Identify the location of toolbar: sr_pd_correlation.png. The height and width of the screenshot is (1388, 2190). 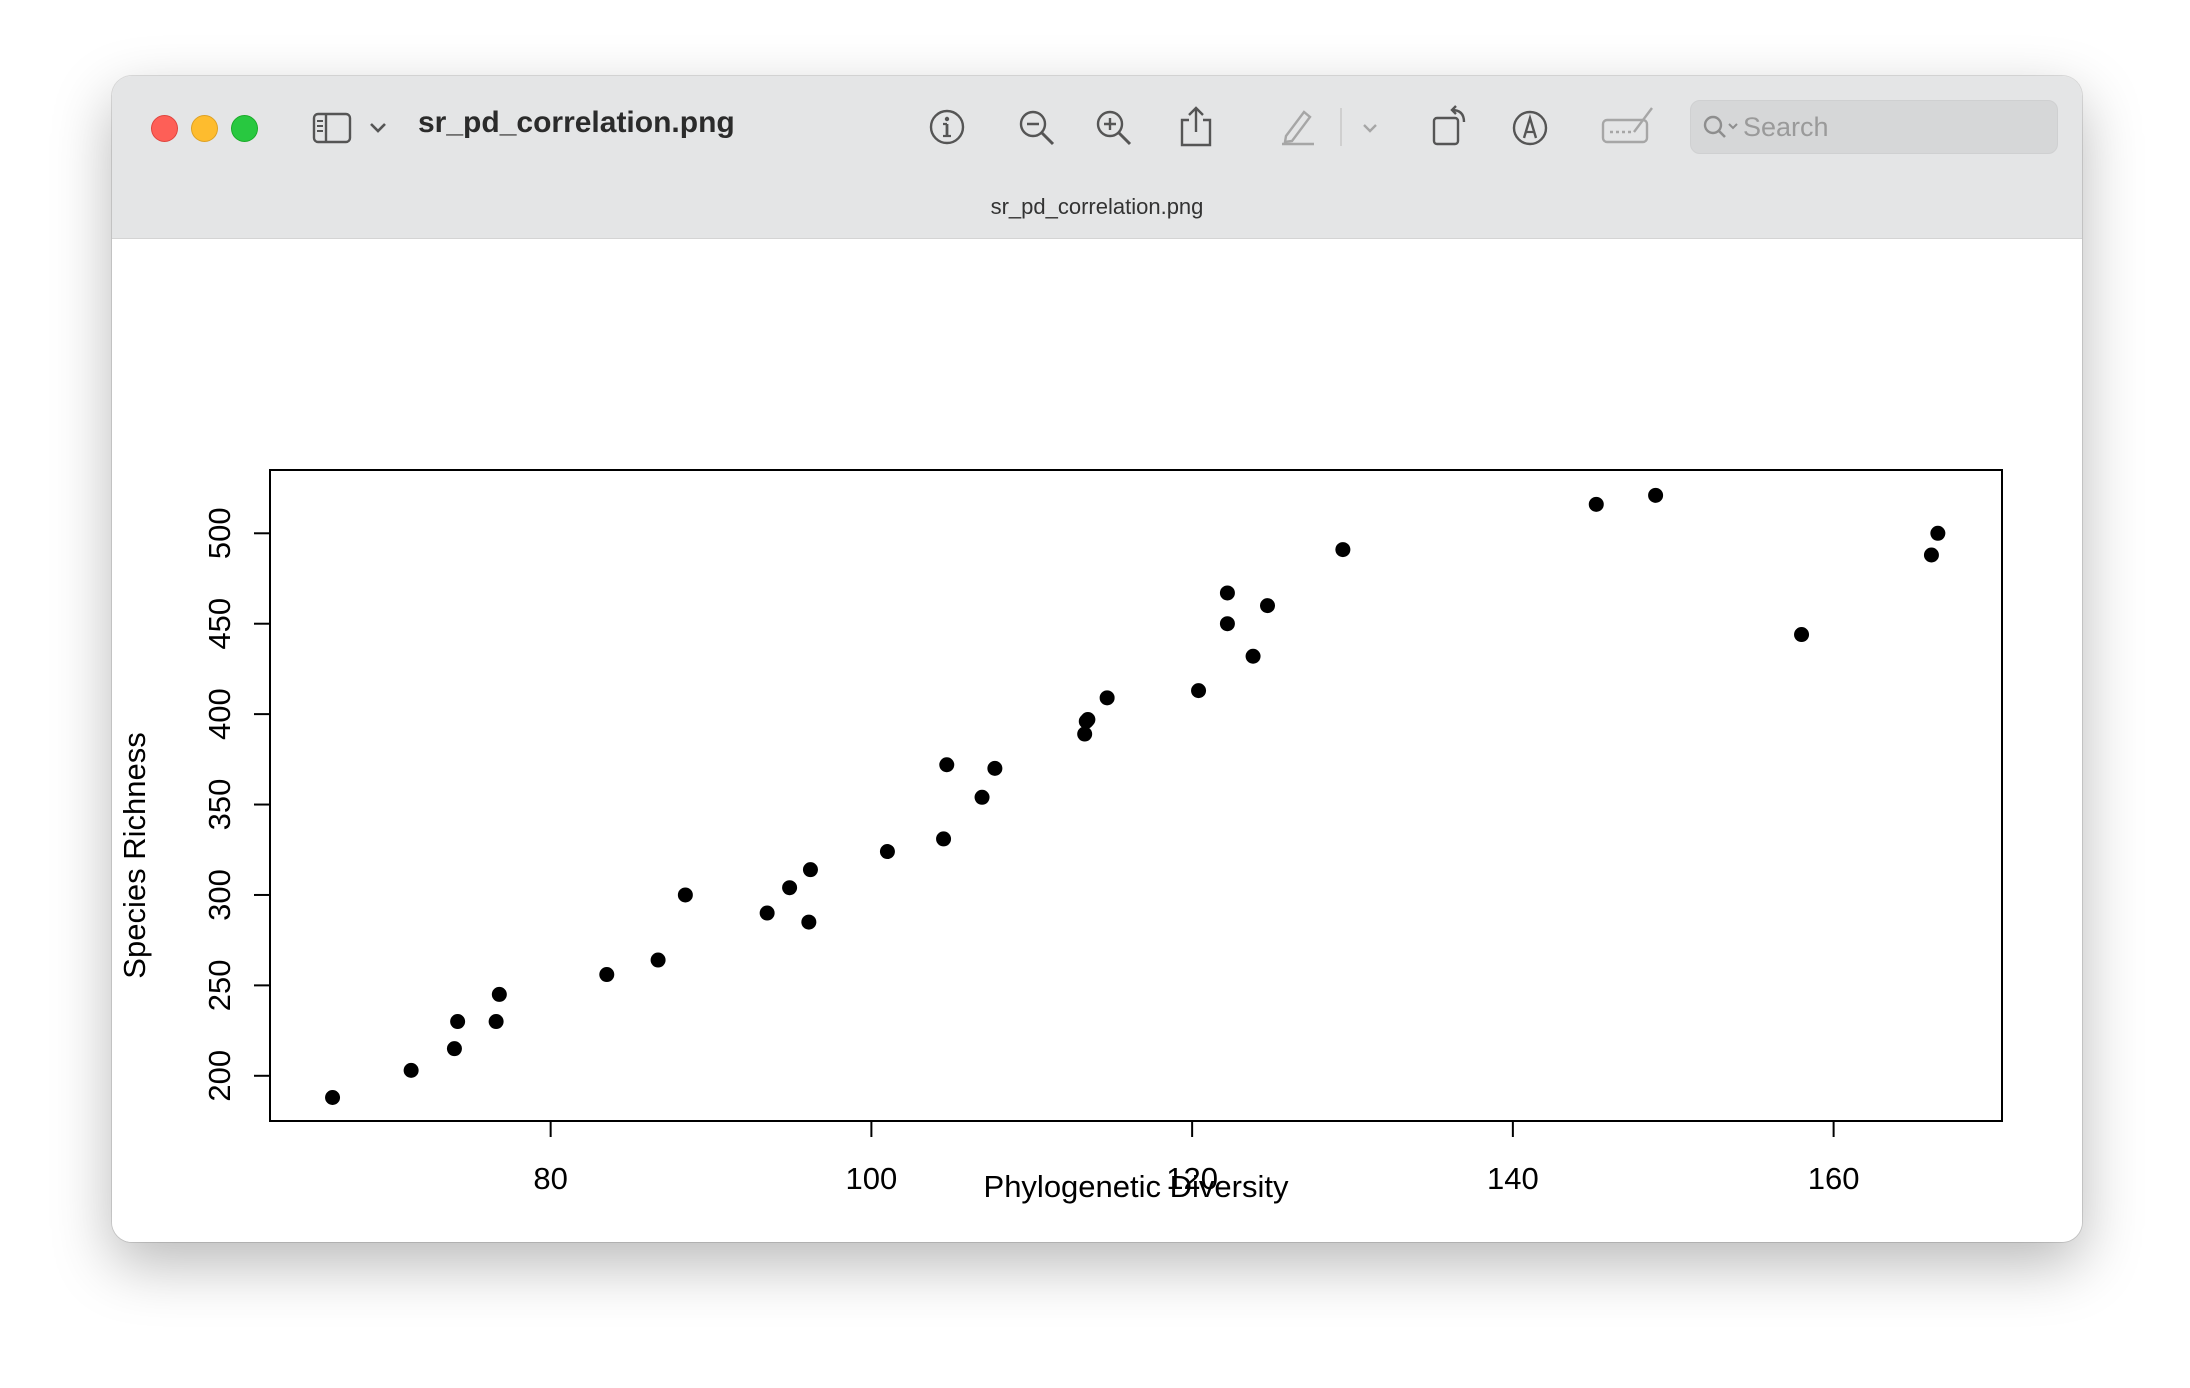
(1097, 157).